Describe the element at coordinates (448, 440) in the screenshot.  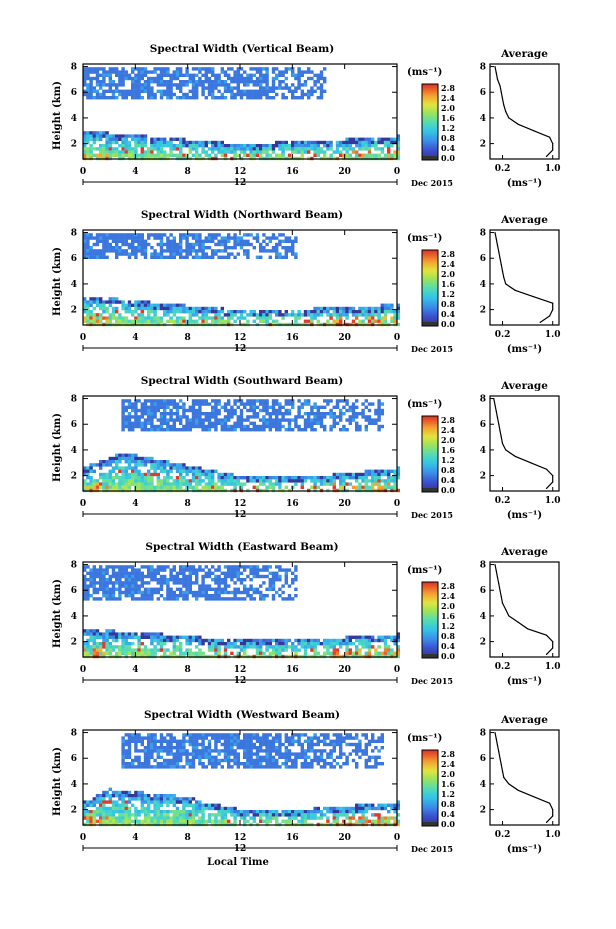
I see `colorbar-tick-label: 2.0` at that location.